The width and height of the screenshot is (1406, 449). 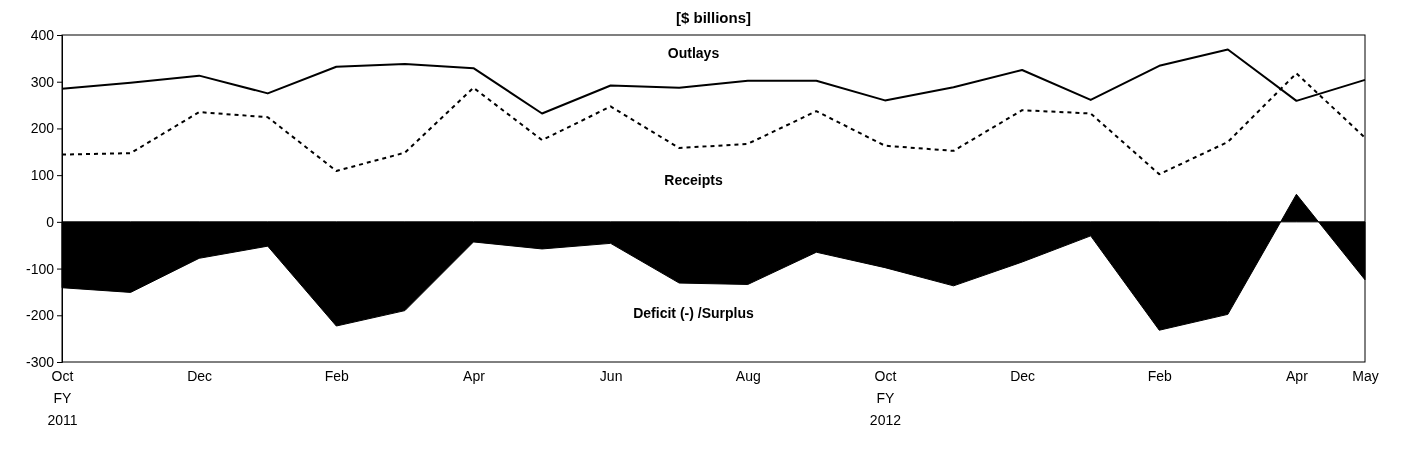 I want to click on x-tick-label: Aug, so click(x=748, y=376).